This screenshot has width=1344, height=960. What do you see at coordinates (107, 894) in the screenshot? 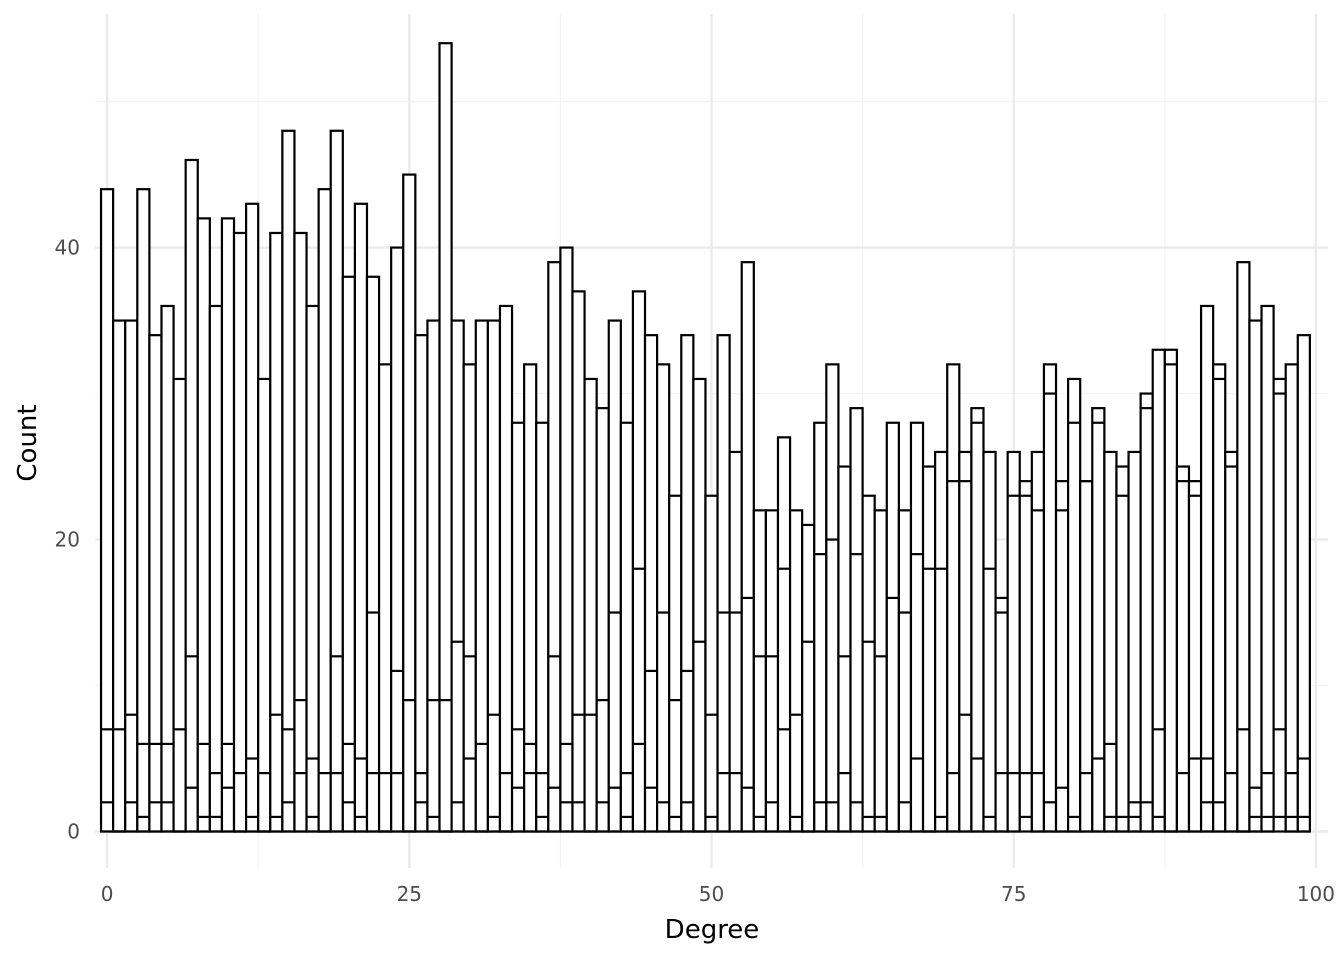
I see `x-tick-label: 0` at bounding box center [107, 894].